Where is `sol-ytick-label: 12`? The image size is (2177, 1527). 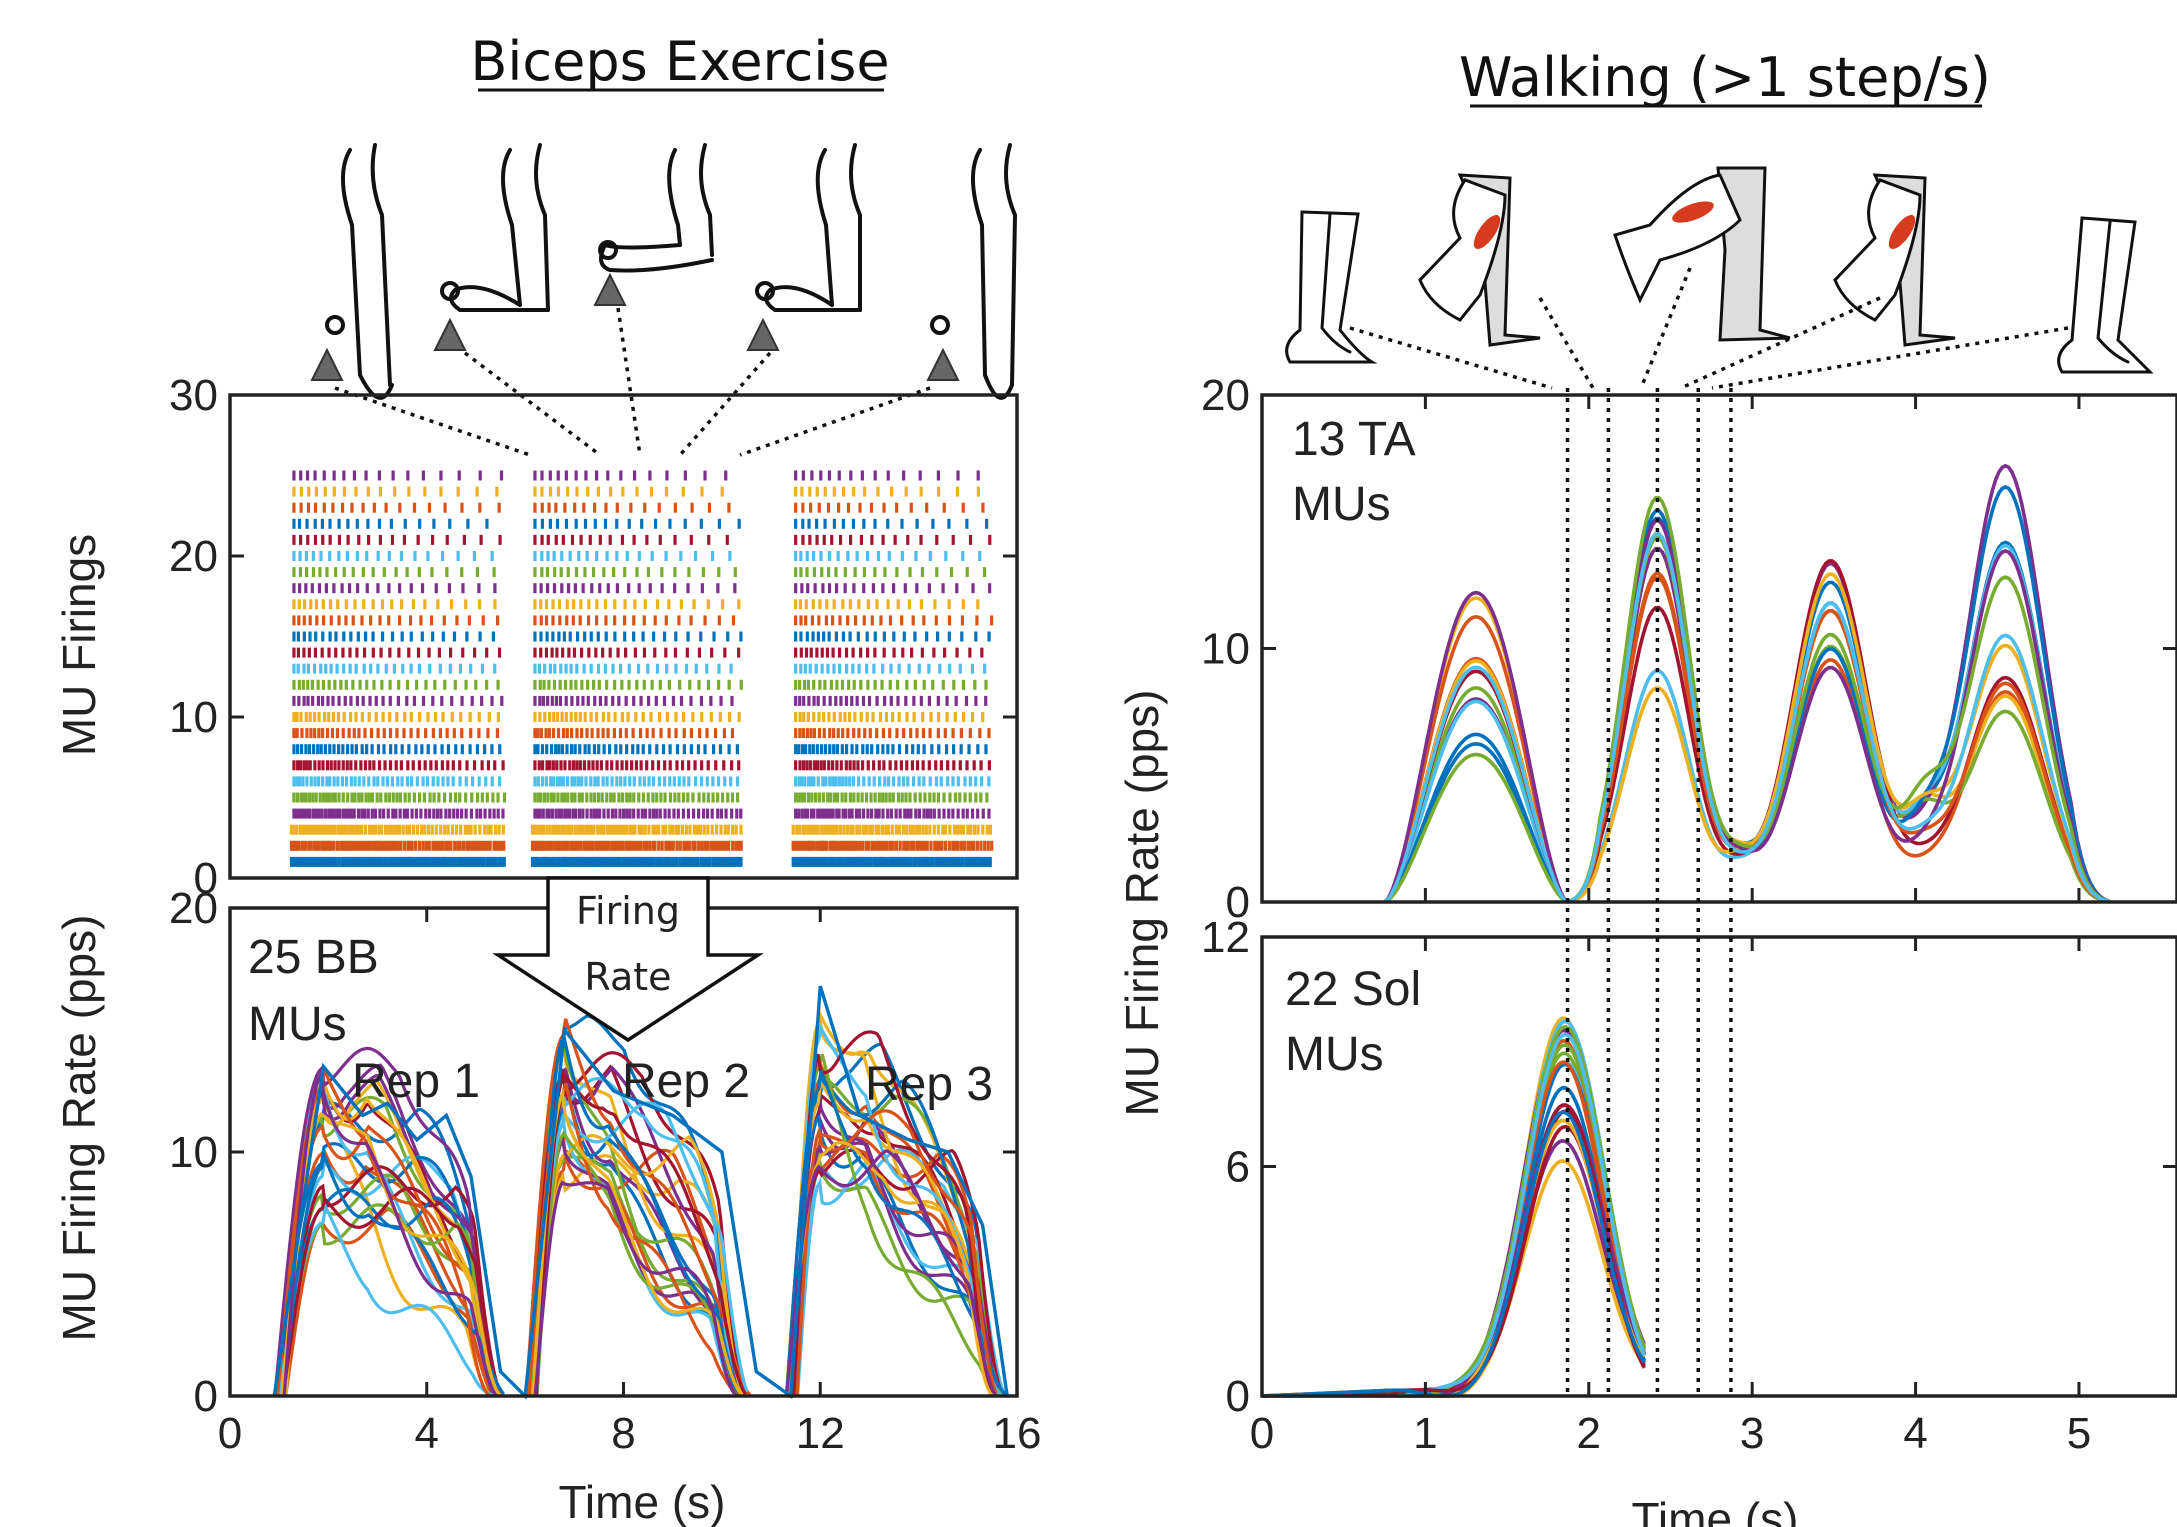 sol-ytick-label: 12 is located at coordinates (1225, 937).